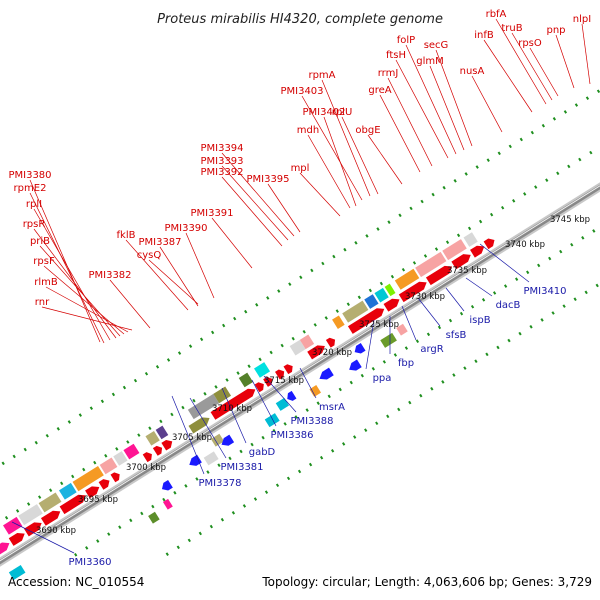  What do you see at coordinates (280, 394) in the screenshot?
I see `gene-label-PMI3388-leader` at bounding box center [280, 394].